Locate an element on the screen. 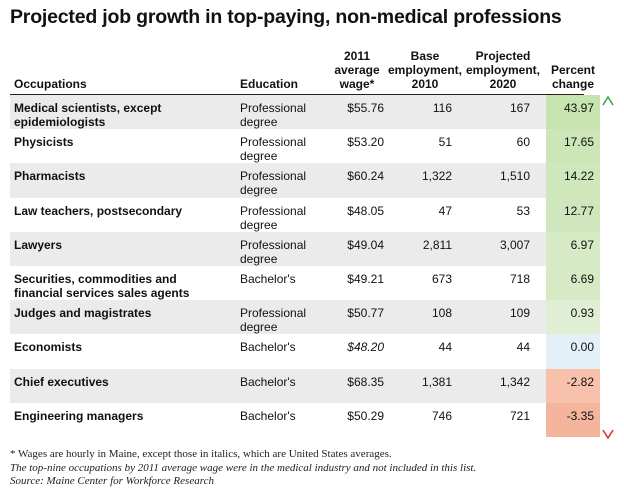 The image size is (624, 503). occupation-cell: Lawyers is located at coordinates (124, 245).